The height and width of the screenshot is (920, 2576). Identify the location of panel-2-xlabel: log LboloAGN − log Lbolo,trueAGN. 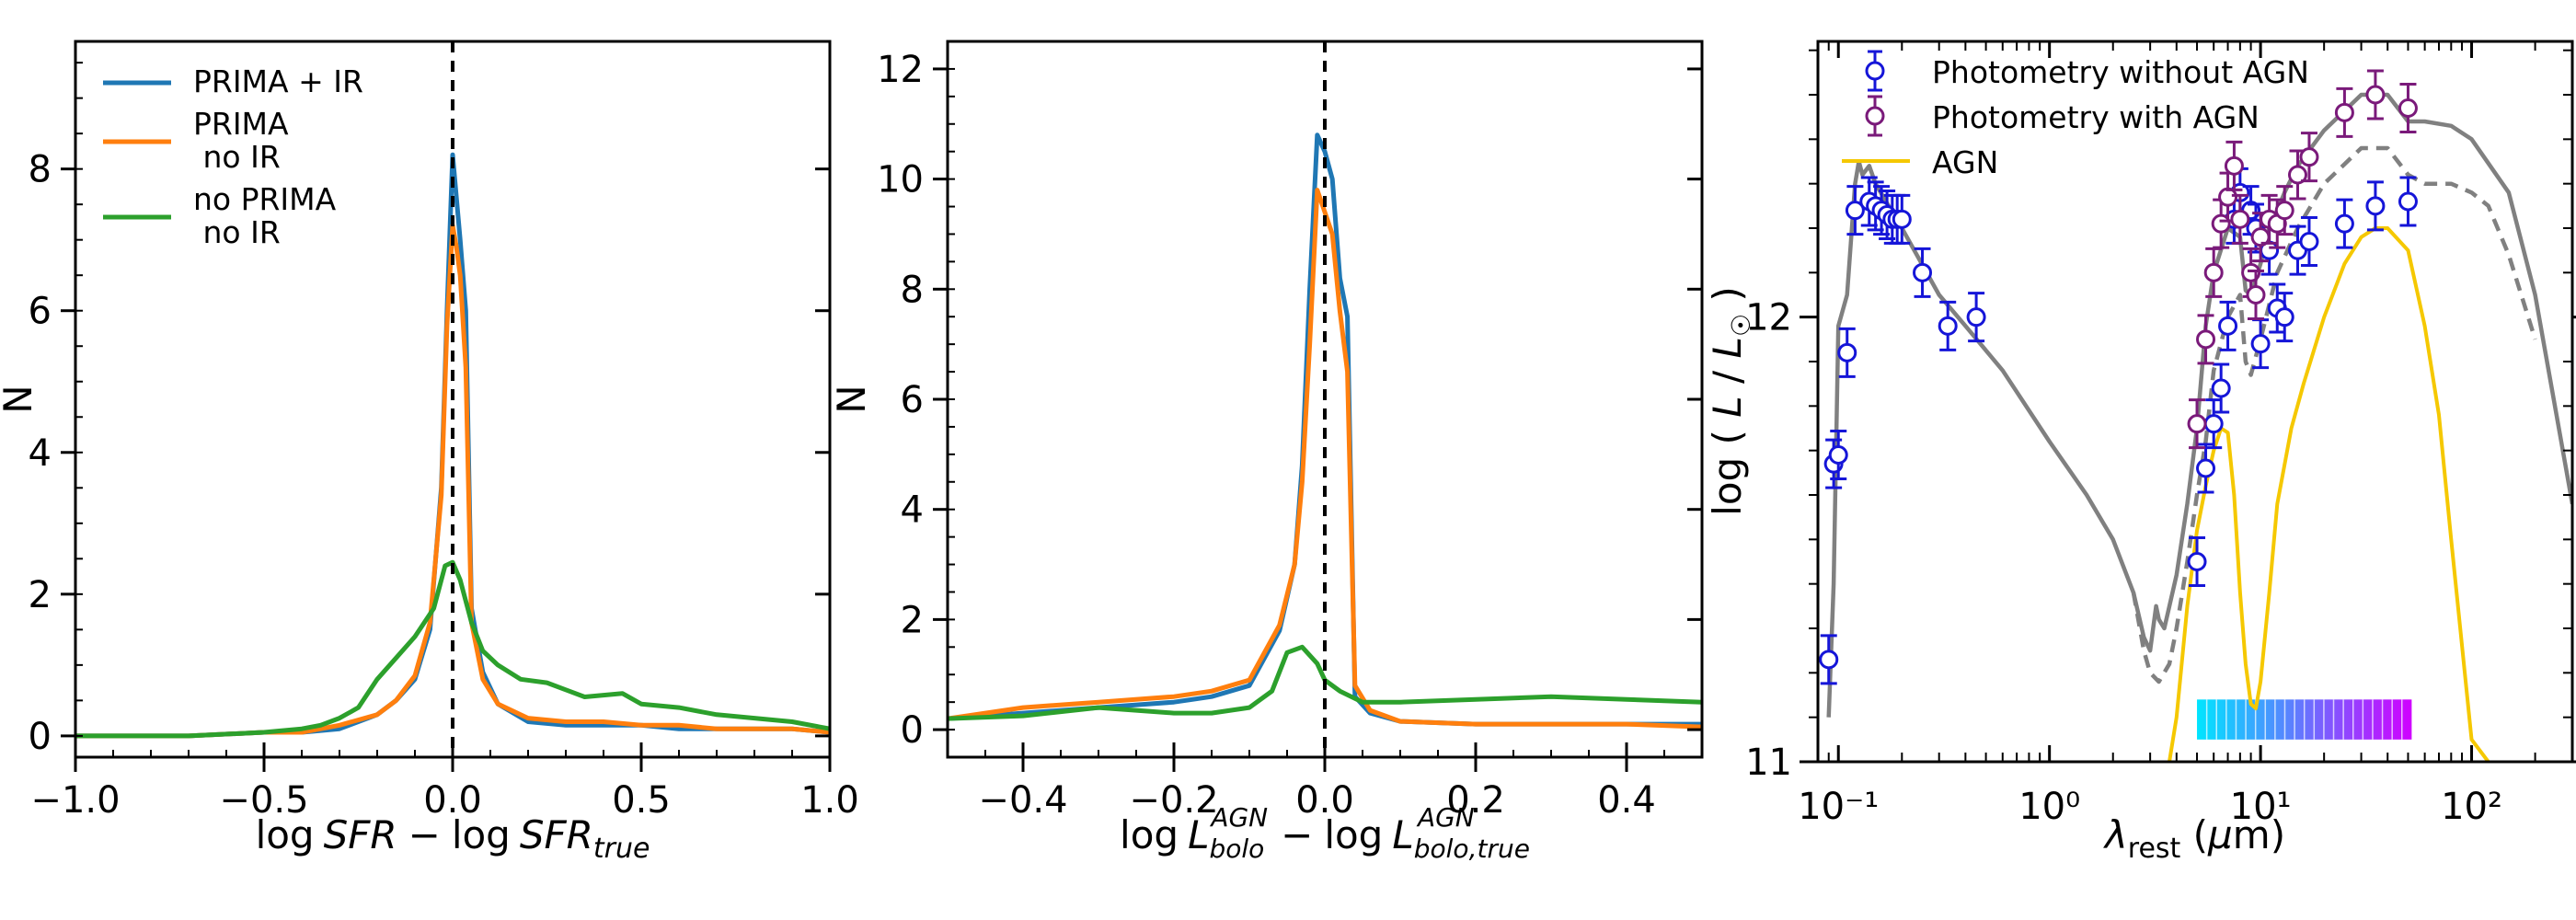
(1325, 833).